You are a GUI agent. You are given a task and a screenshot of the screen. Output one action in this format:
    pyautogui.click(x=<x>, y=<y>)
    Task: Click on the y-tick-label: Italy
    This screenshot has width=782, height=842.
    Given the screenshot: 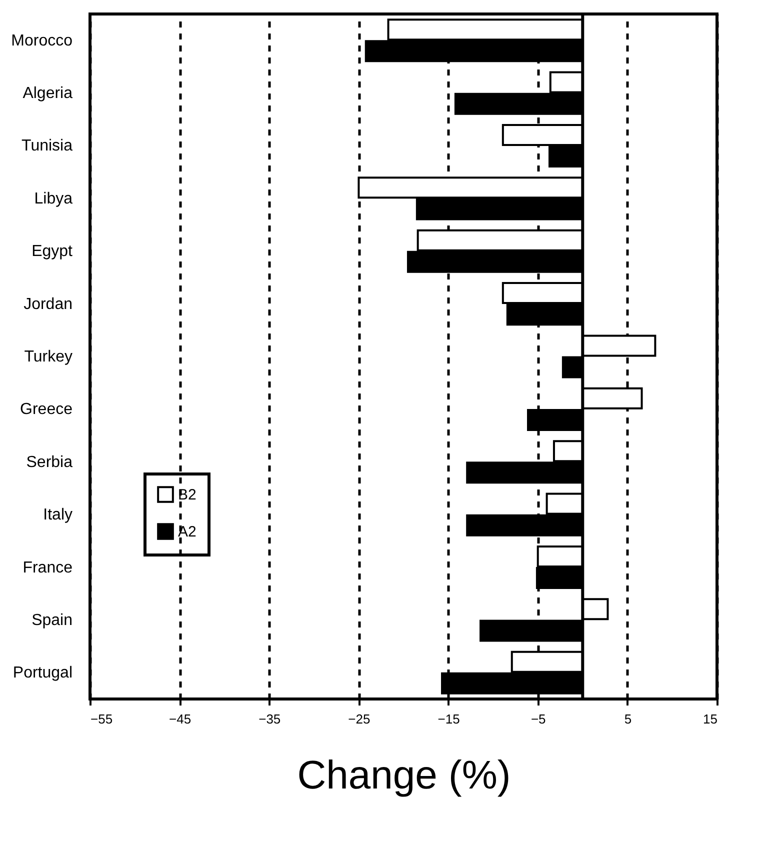 What is the action you would take?
    pyautogui.click(x=57, y=515)
    